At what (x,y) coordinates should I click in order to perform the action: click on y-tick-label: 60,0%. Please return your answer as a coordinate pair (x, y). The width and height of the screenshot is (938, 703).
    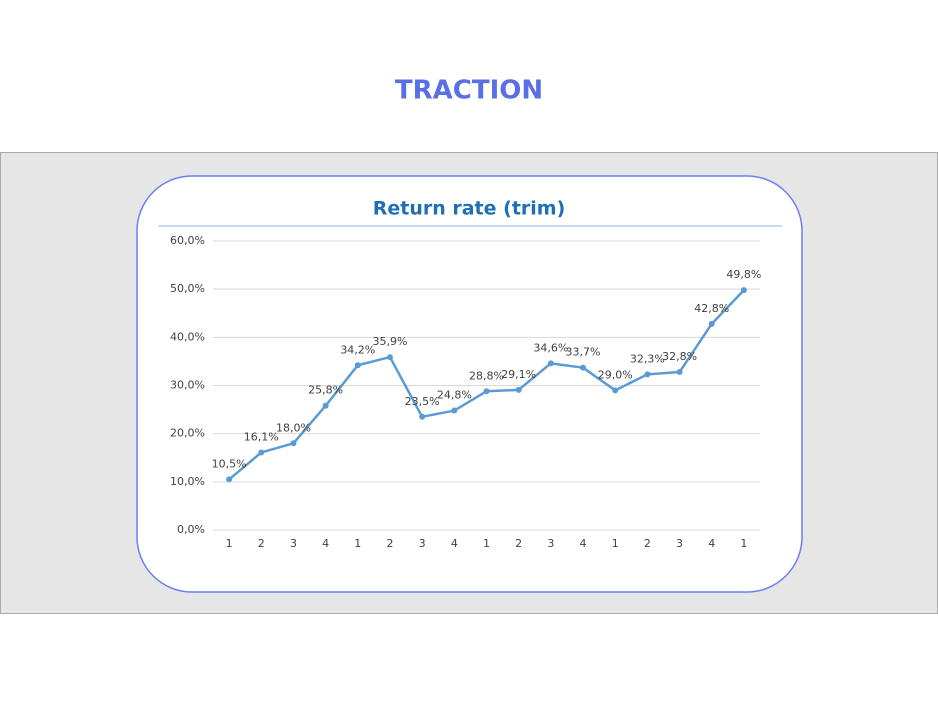
    Looking at the image, I should click on (187, 240).